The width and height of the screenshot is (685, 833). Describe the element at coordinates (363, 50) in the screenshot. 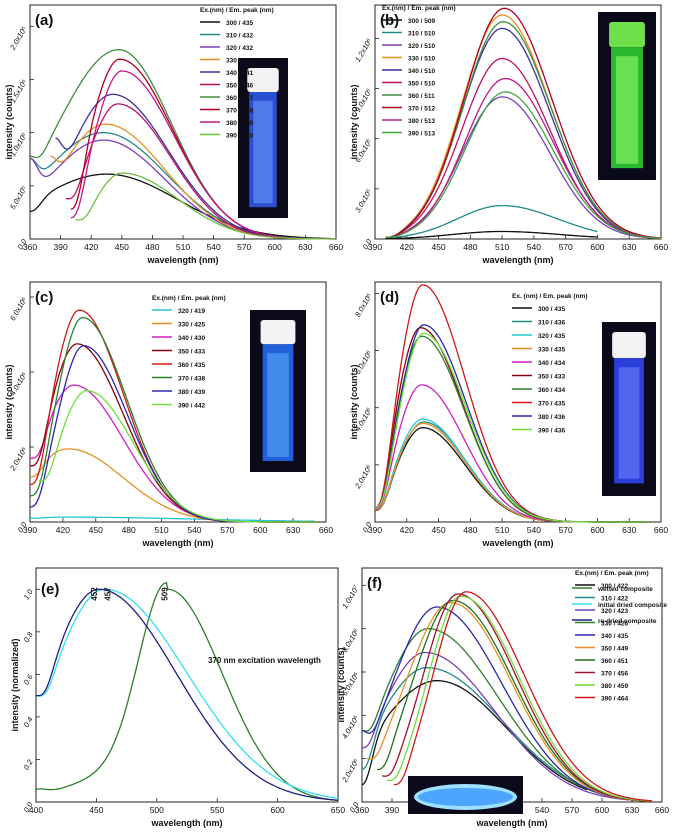

I see `y-tick-label: 1.2x10⁶` at that location.